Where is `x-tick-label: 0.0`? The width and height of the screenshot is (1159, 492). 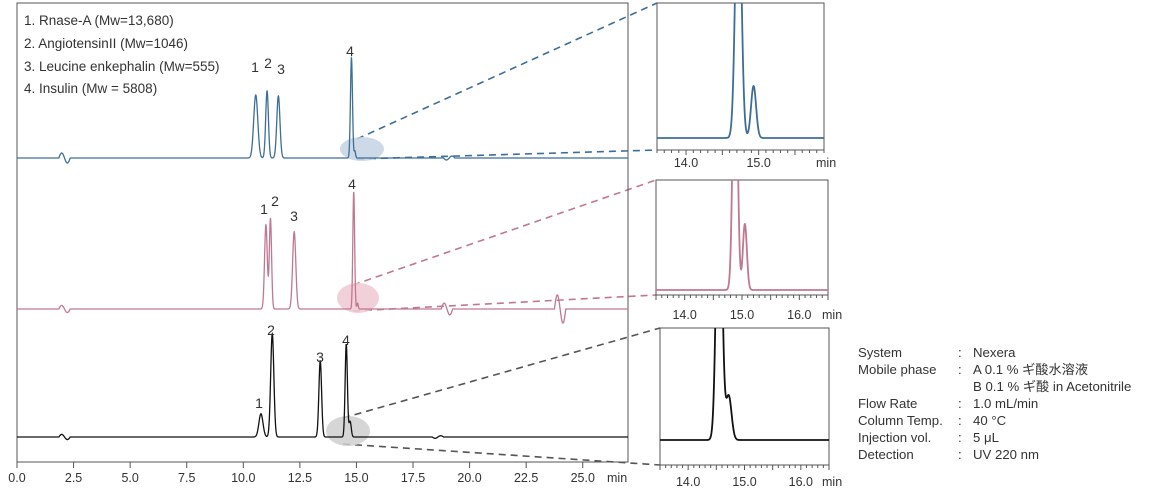 x-tick-label: 0.0 is located at coordinates (16, 478).